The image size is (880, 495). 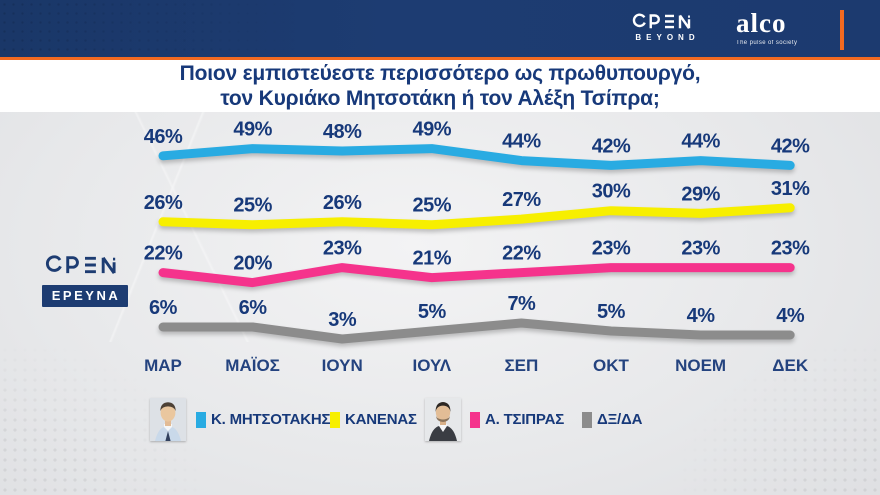 What do you see at coordinates (521, 365) in the screenshot?
I see `month-label: ΣΕΠ` at bounding box center [521, 365].